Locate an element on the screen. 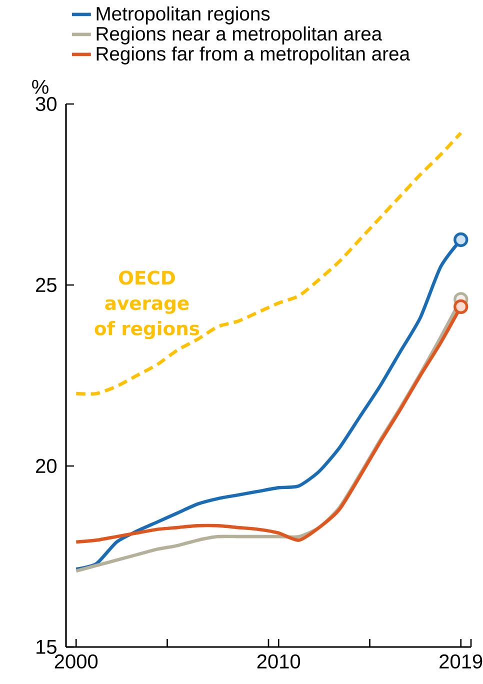  legend-label: Metropolitan regions is located at coordinates (183, 15).